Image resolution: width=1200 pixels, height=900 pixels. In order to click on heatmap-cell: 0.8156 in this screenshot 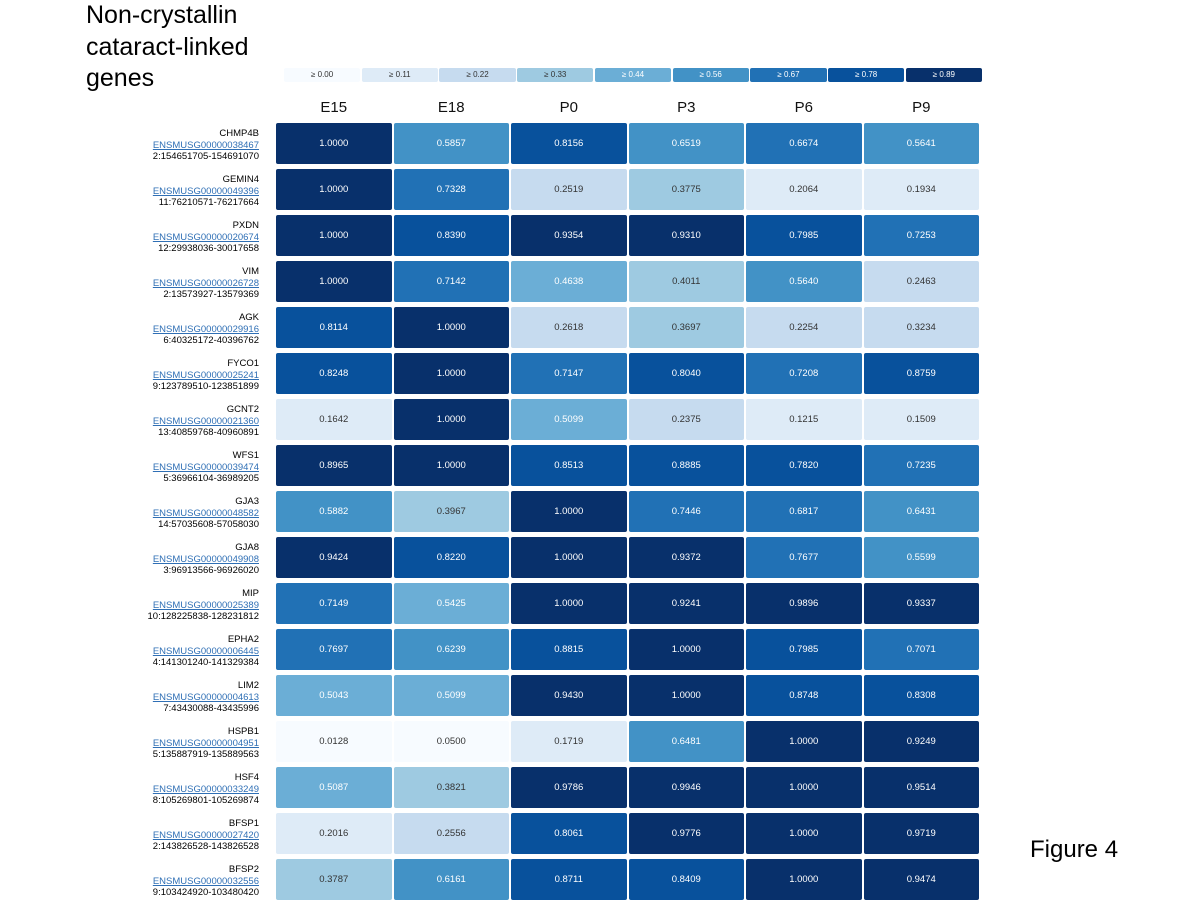, I will do `click(569, 143)`.